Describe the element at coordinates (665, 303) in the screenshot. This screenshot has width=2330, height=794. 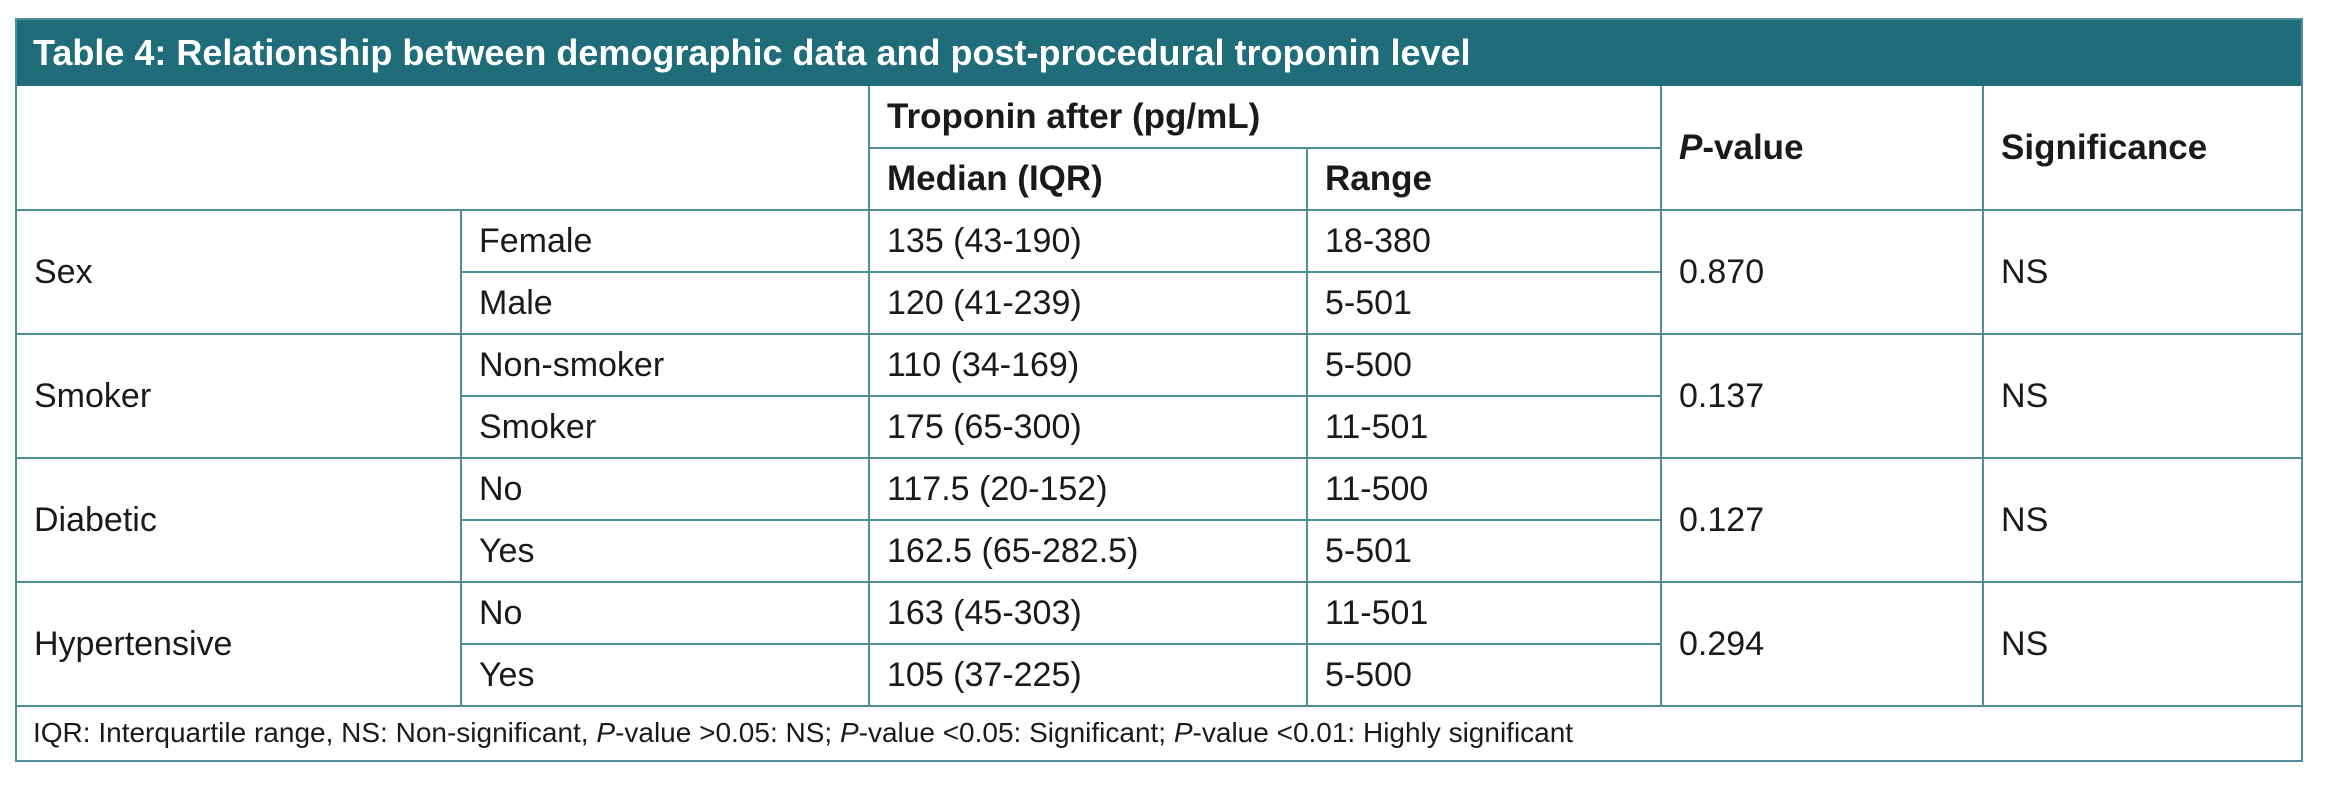
I see `category-cell: Male` at that location.